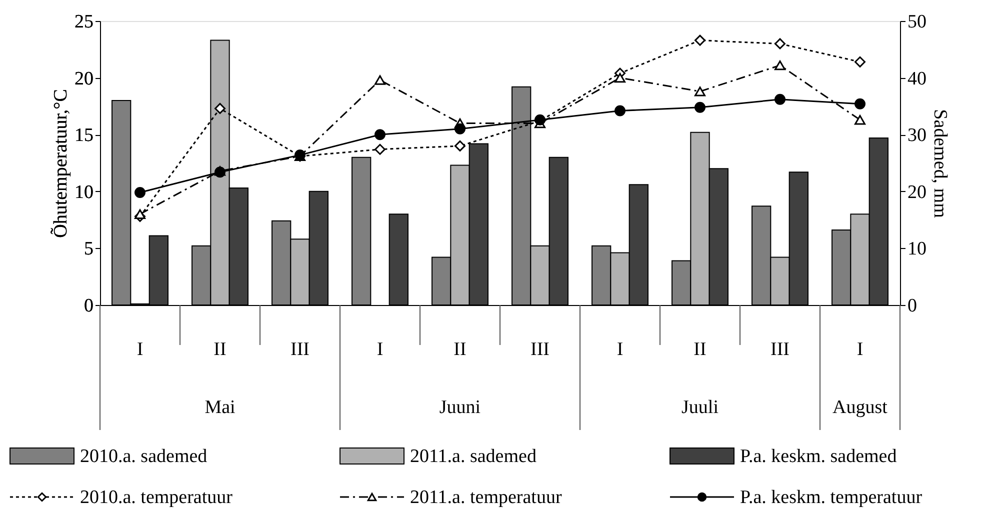 The height and width of the screenshot is (516, 987). What do you see at coordinates (473, 456) in the screenshot?
I see `legend-label: 2011.a. sademed` at bounding box center [473, 456].